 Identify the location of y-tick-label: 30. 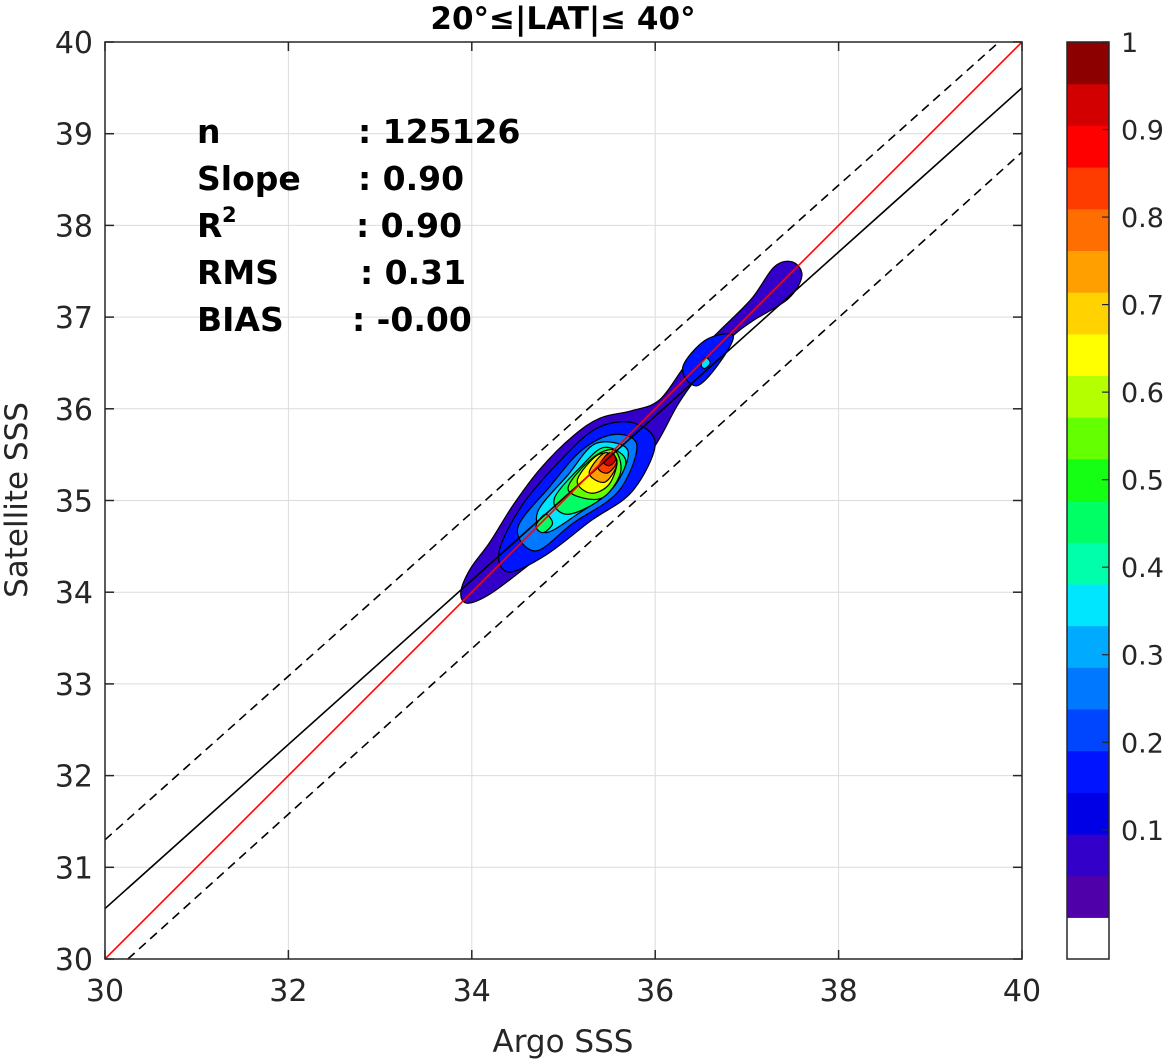
(74, 960).